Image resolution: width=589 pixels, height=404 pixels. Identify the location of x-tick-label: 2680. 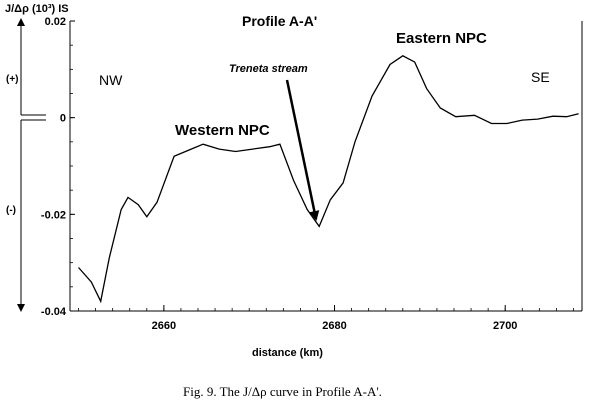
(334, 326).